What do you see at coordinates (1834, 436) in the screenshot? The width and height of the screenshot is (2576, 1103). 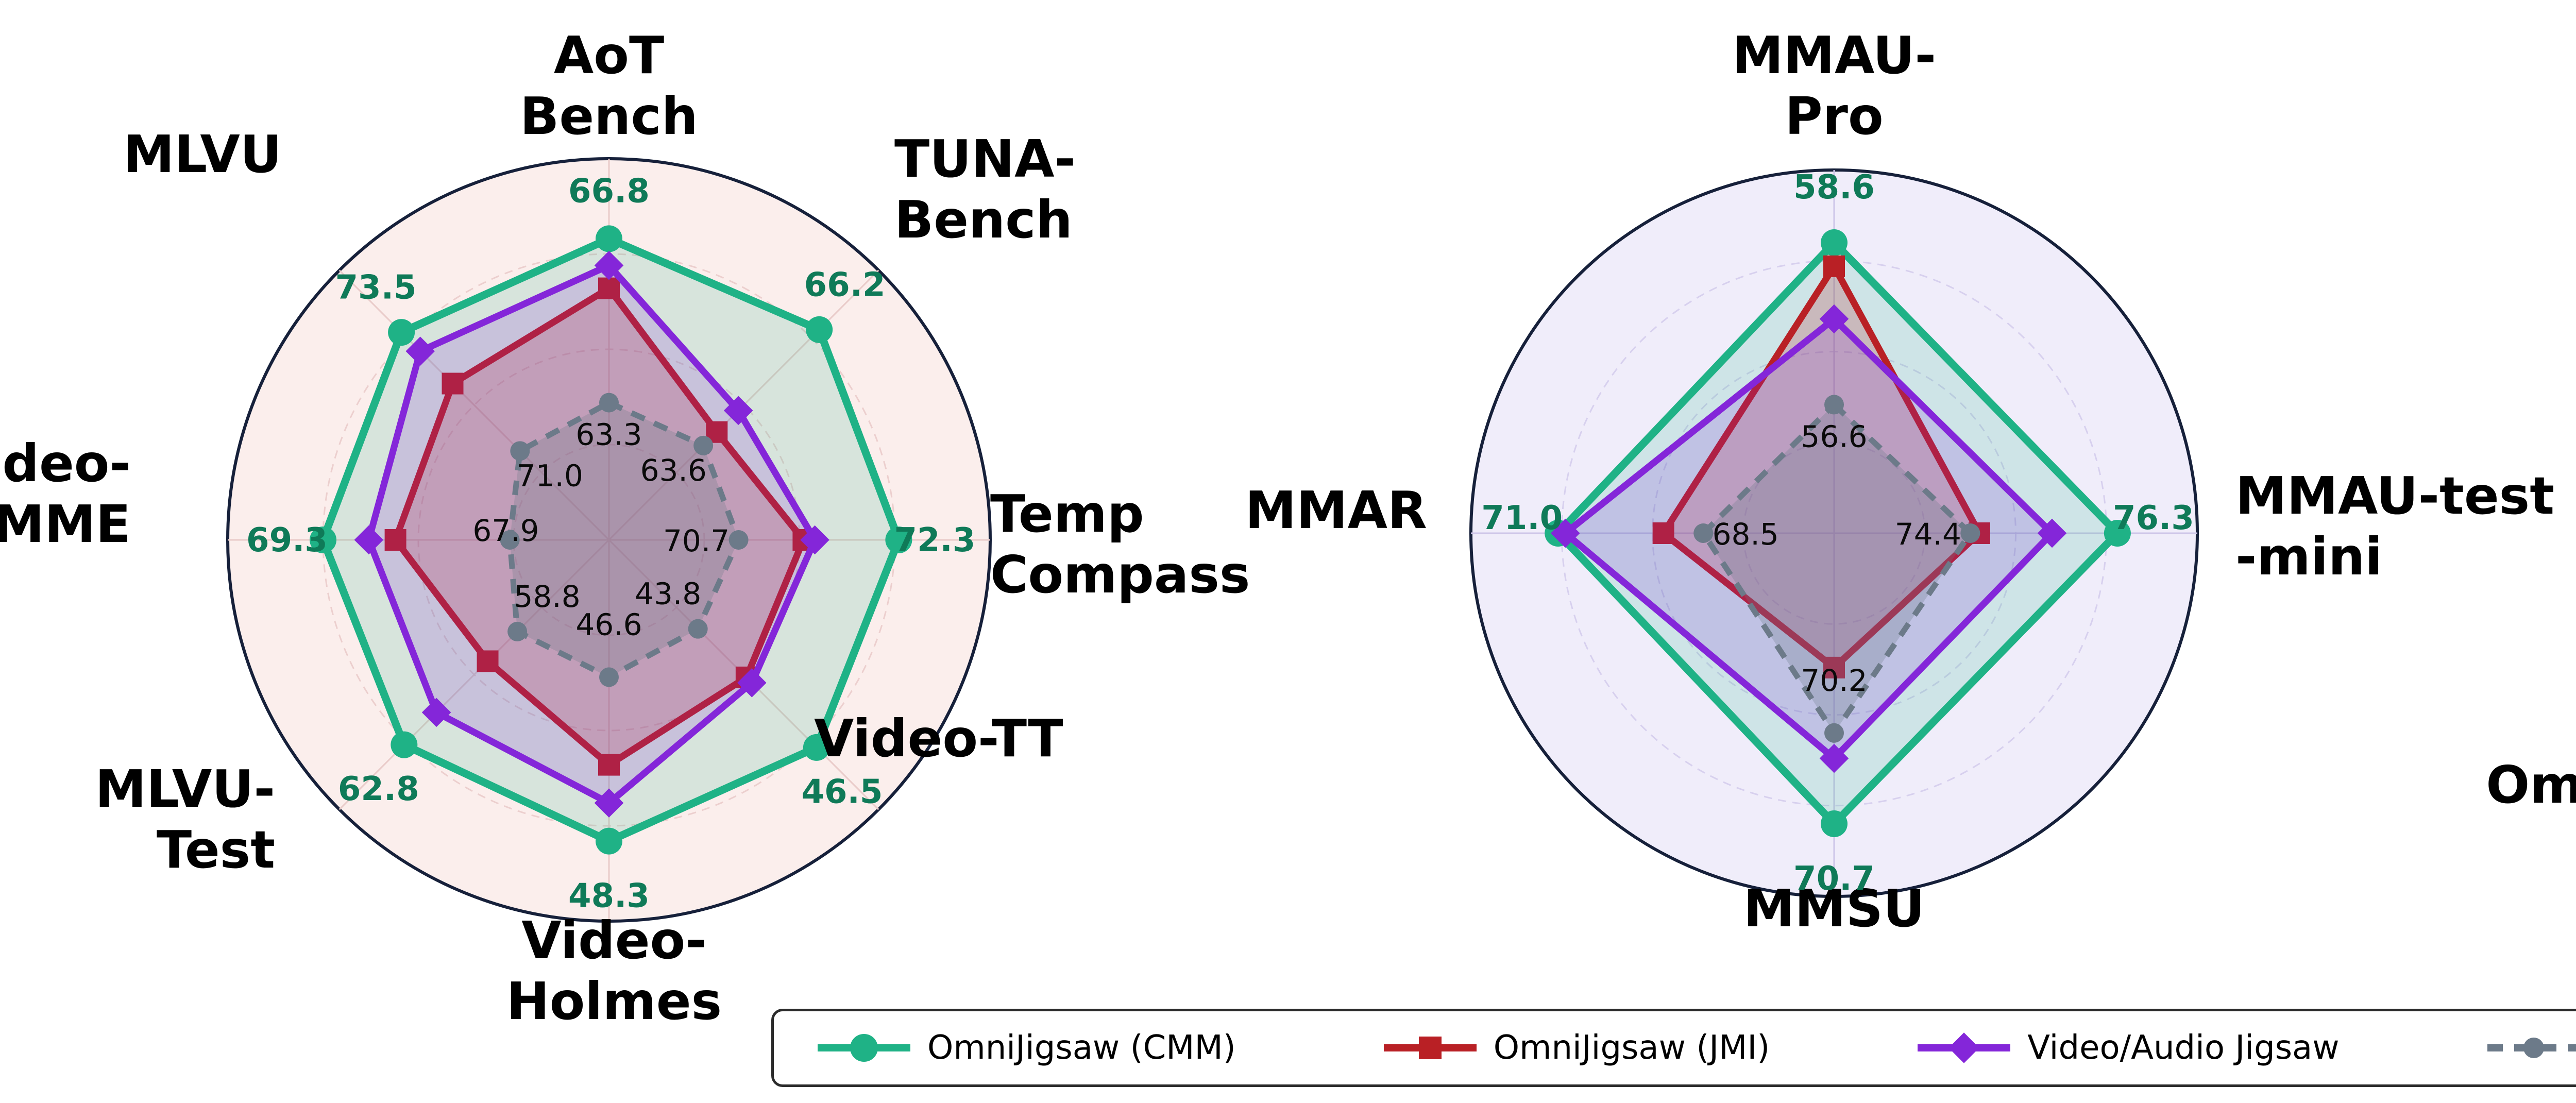 I see `value-label-baseline: 56.6` at bounding box center [1834, 436].